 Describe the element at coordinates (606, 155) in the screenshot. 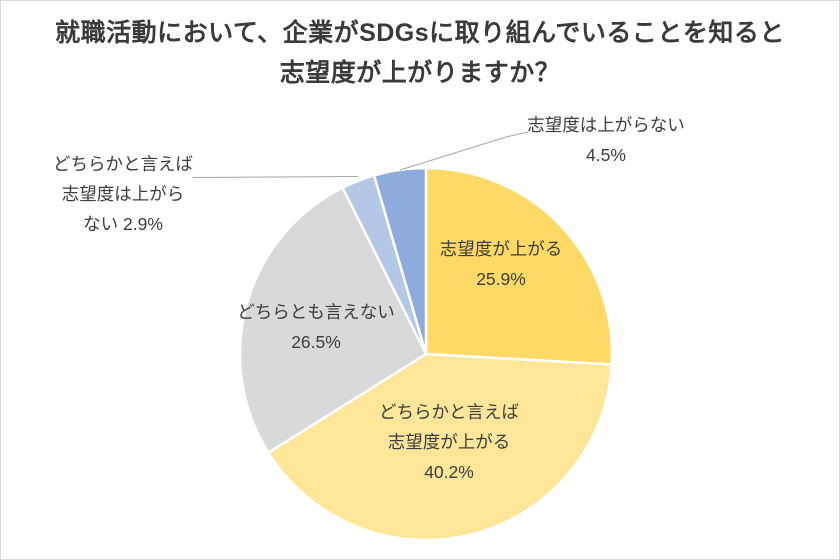

I see `slice-label-pct: 4.5%` at that location.